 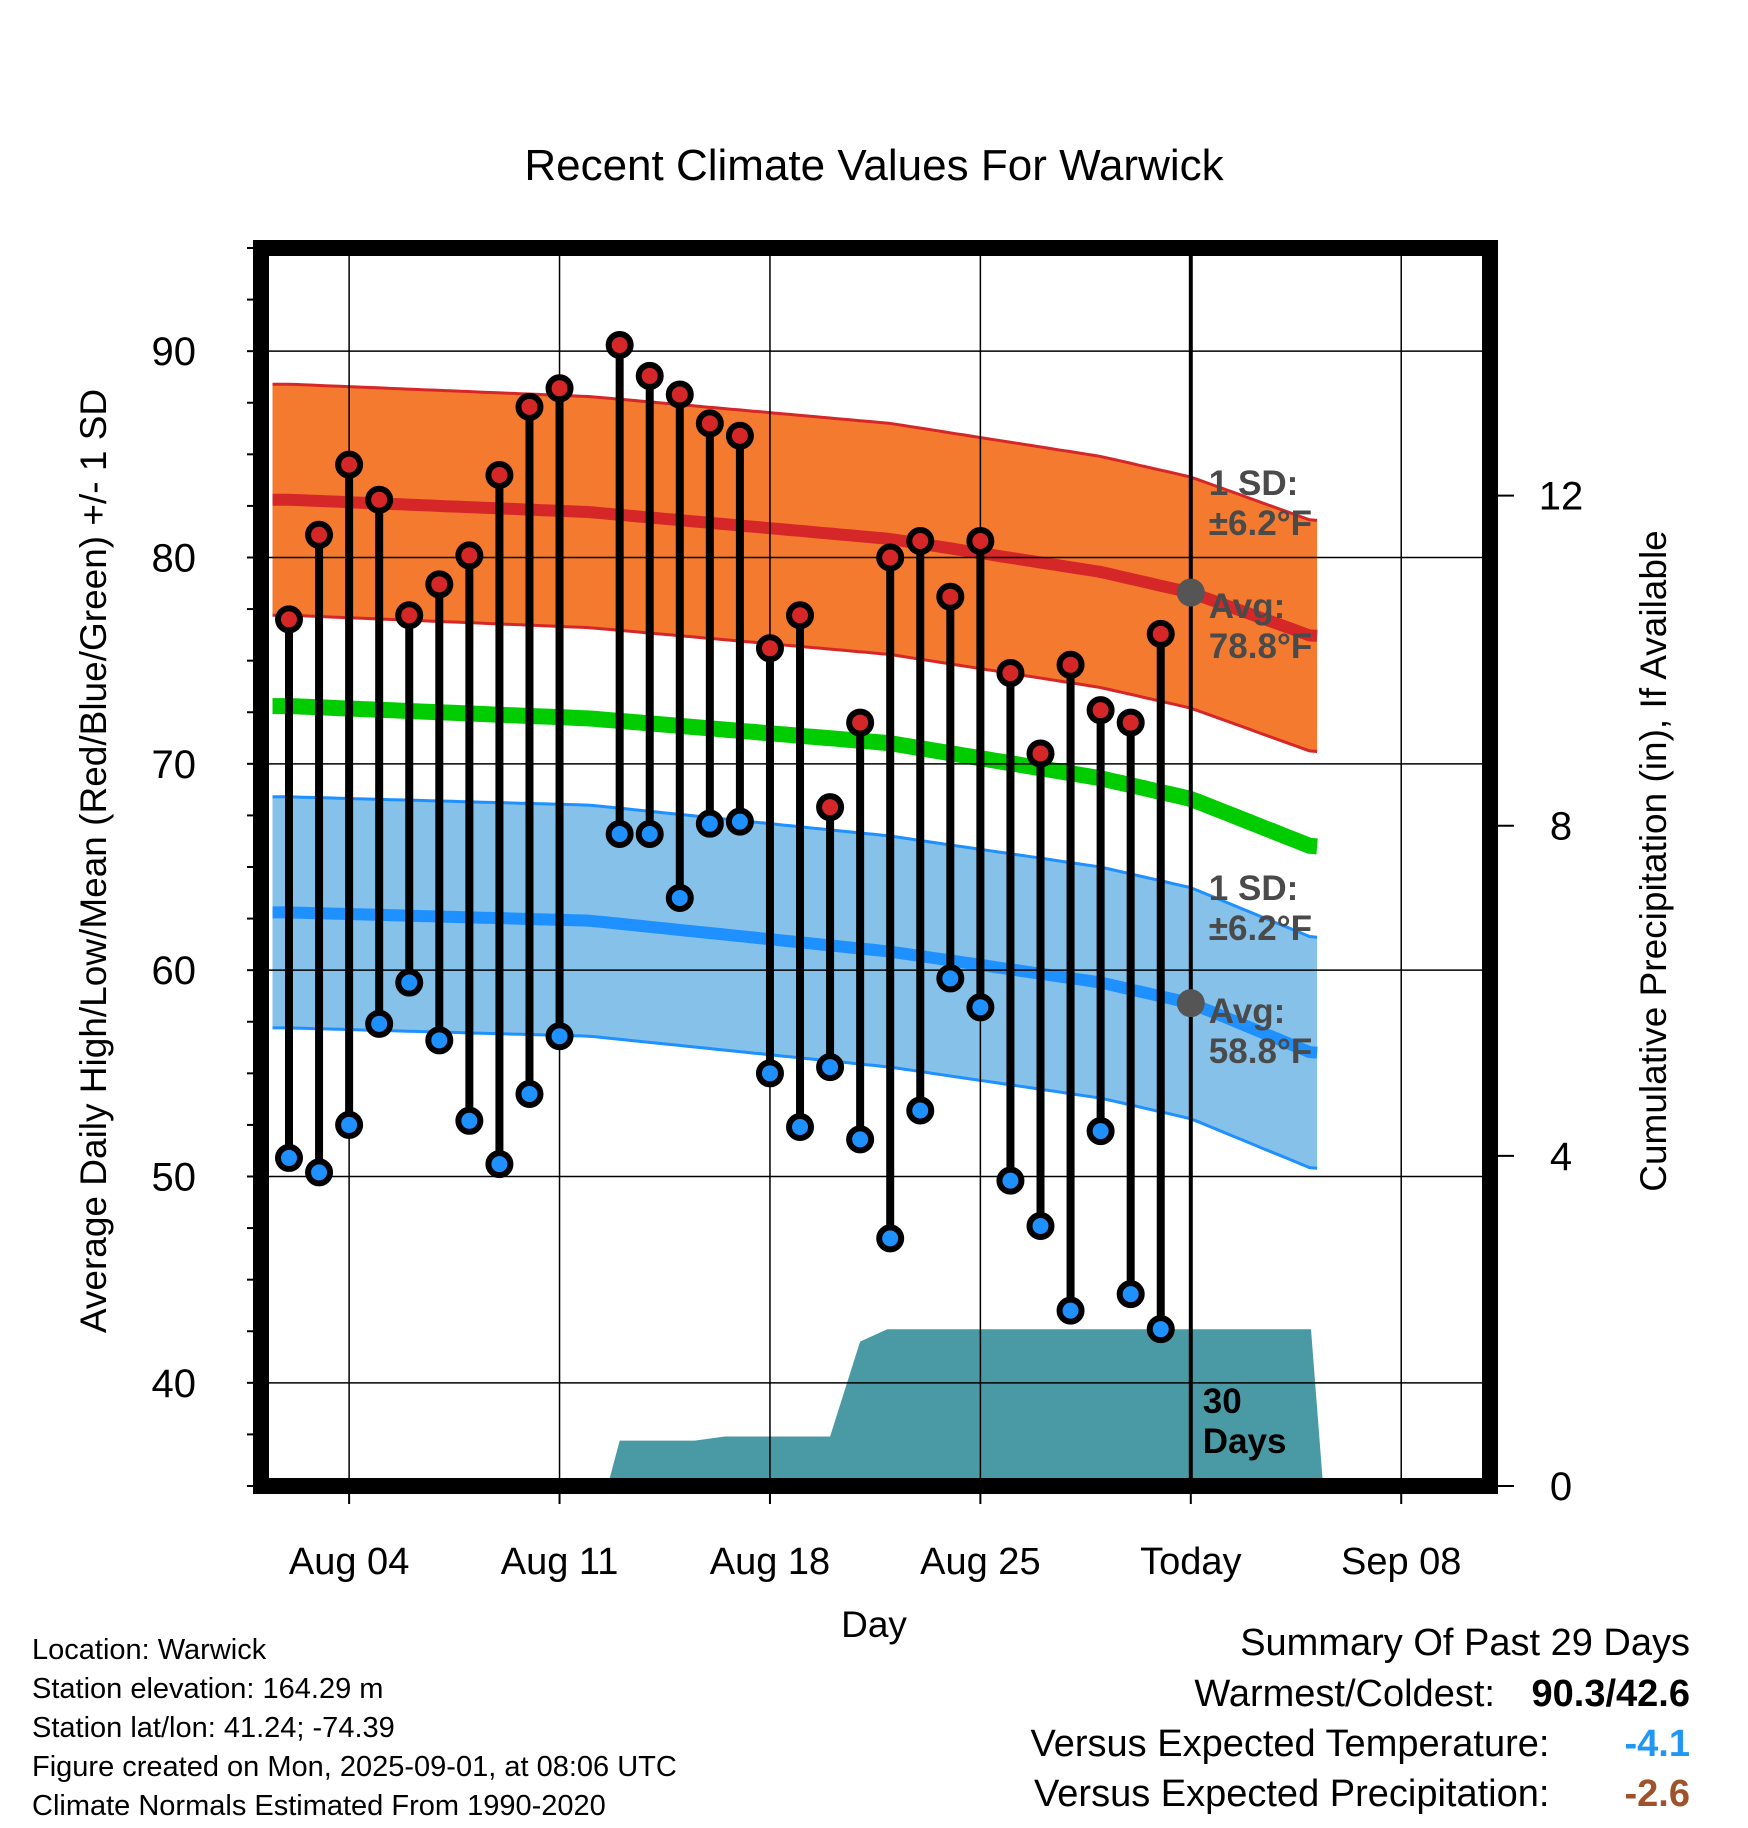 What do you see at coordinates (1261, 1051) in the screenshot?
I see `low-avg-value: 58.8°F` at bounding box center [1261, 1051].